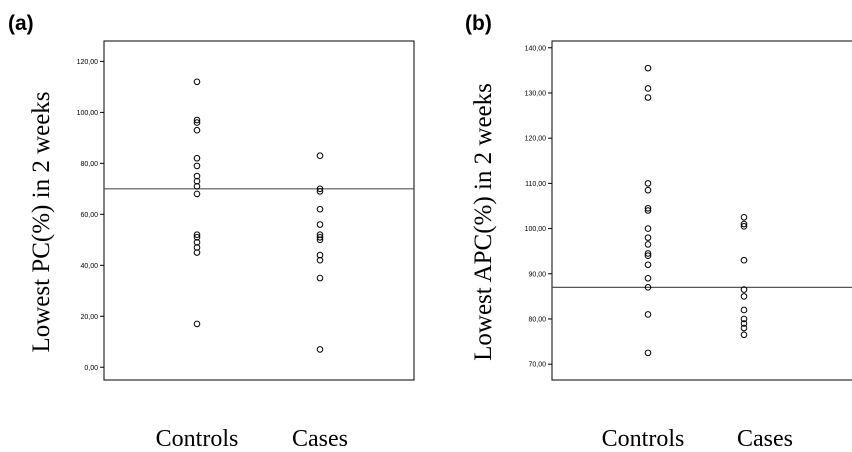 This screenshot has height=452, width=852. What do you see at coordinates (536, 229) in the screenshot?
I see `panel-b-y-tick-label: 100,00` at bounding box center [536, 229].